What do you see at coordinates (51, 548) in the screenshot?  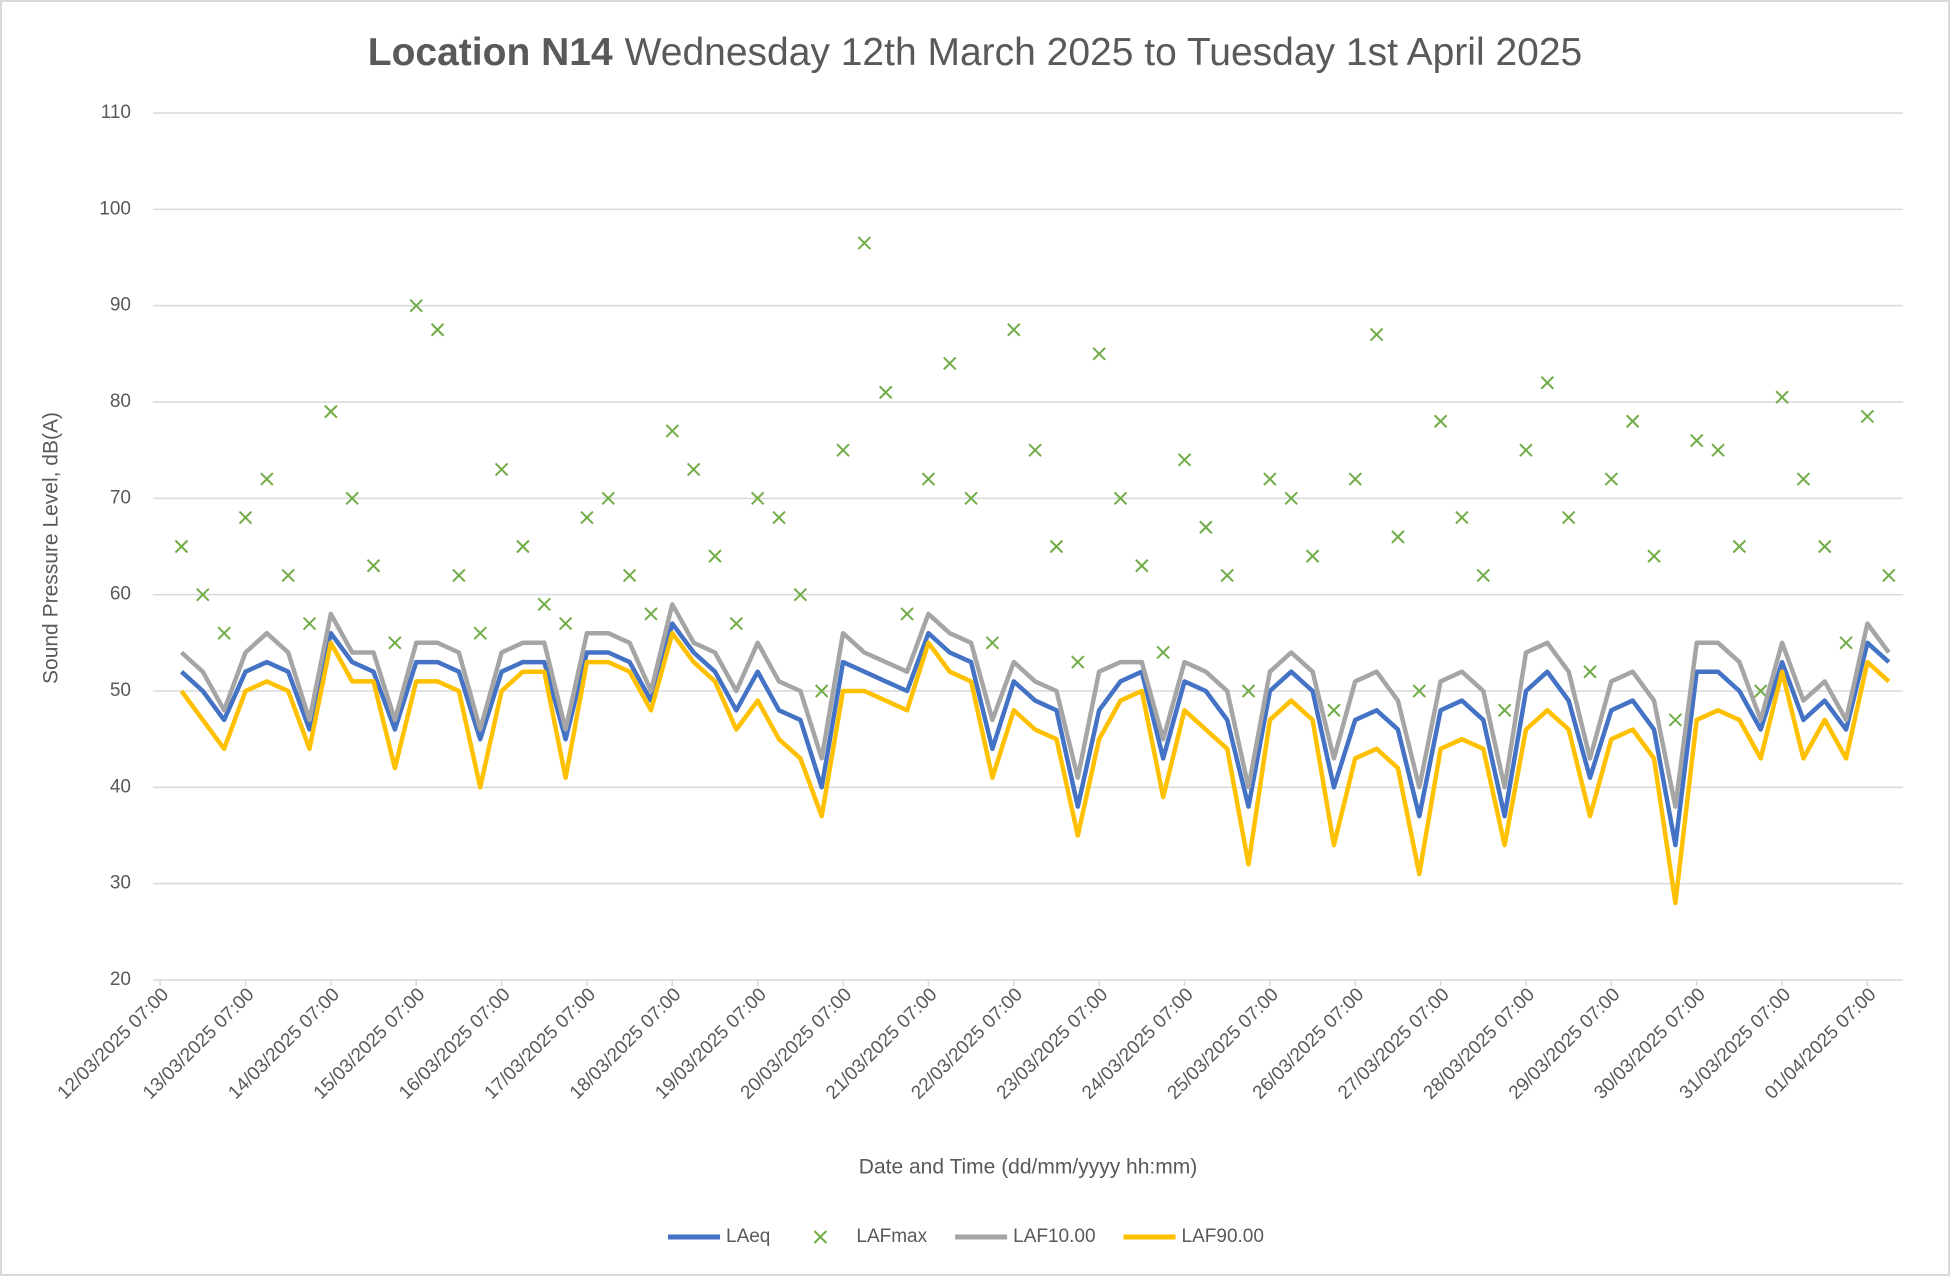 I see `y-axis-title: Sound Pressure Level, dB(A)` at bounding box center [51, 548].